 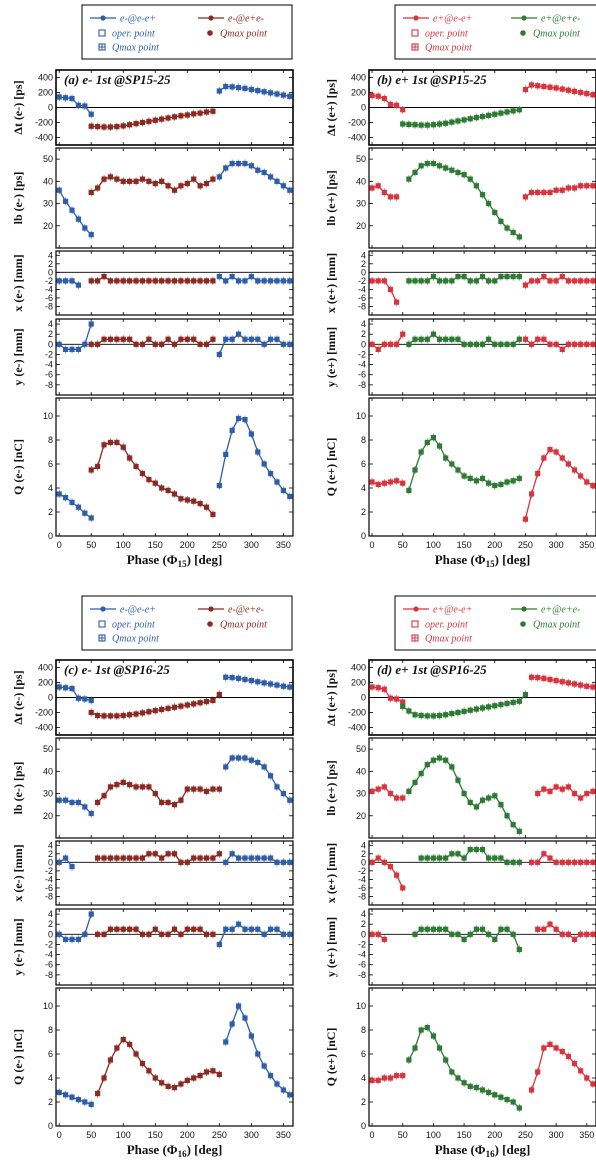 What do you see at coordinates (133, 34) in the screenshot?
I see `legend-label: oper. point` at bounding box center [133, 34].